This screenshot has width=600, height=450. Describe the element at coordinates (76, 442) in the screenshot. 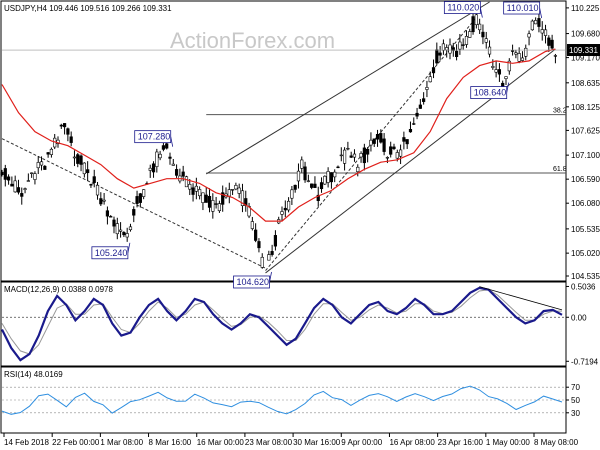

I see `x-tick-label: 22 Feb 00:00` at that location.